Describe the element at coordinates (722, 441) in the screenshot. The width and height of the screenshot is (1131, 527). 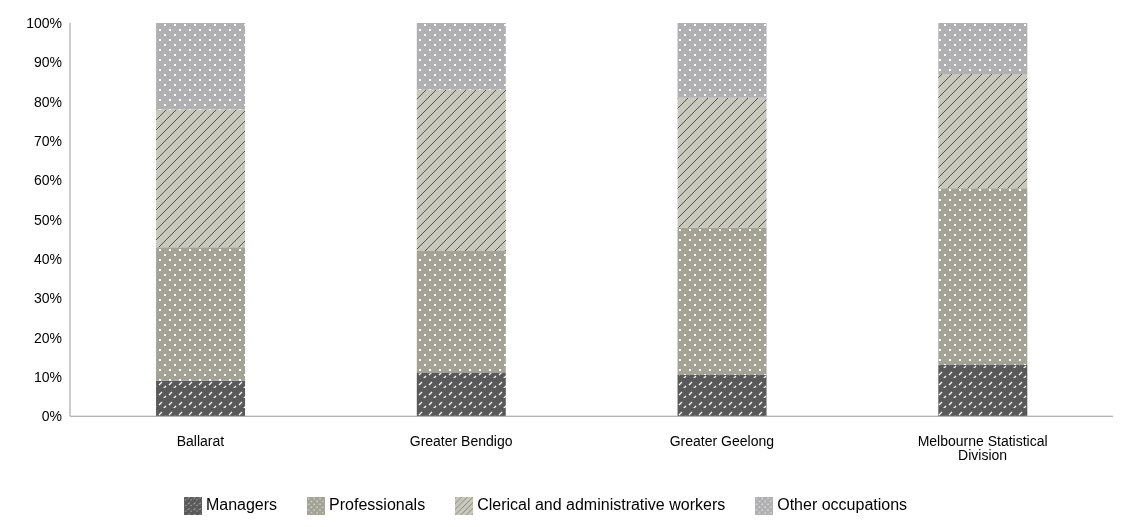
I see `x-tick-label: Greater Geelong` at that location.